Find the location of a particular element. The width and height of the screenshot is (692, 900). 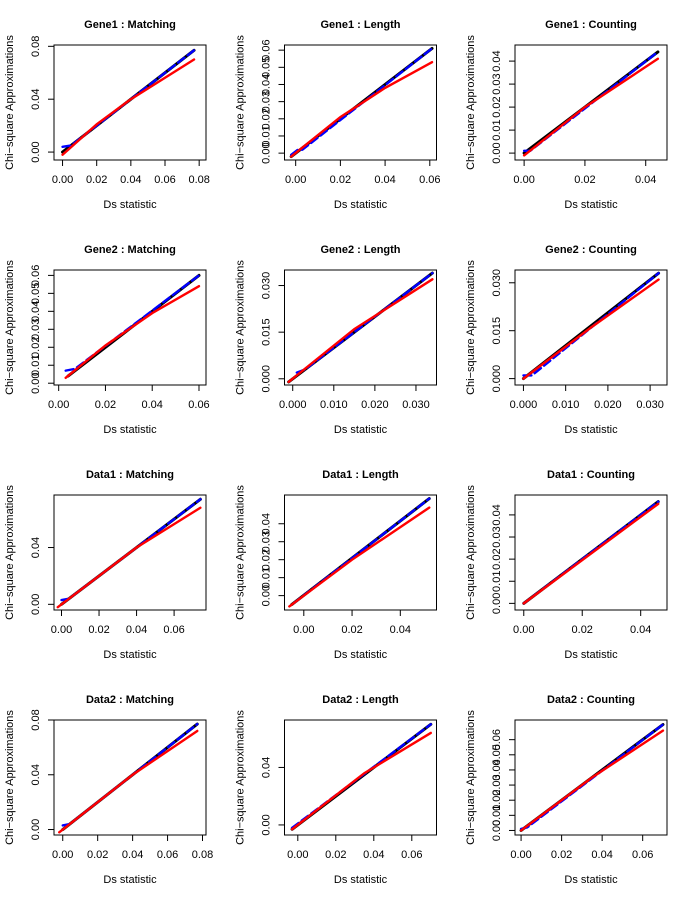

chart-title: Data1 : Matching is located at coordinates (130, 475).